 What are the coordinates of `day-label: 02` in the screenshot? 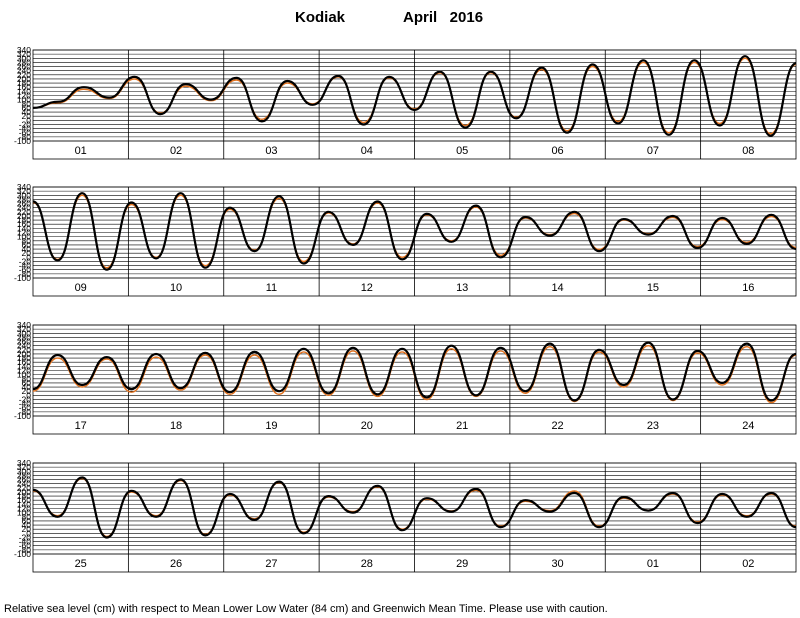 It's located at (748, 564).